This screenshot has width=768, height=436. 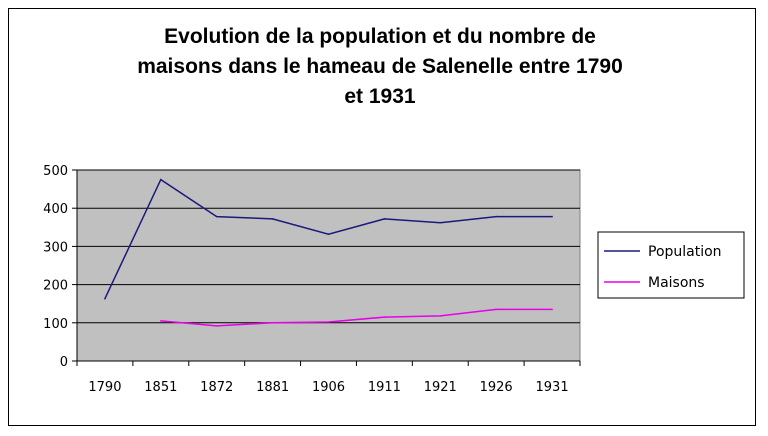 I want to click on x-tick-label: 1790, so click(x=104, y=387).